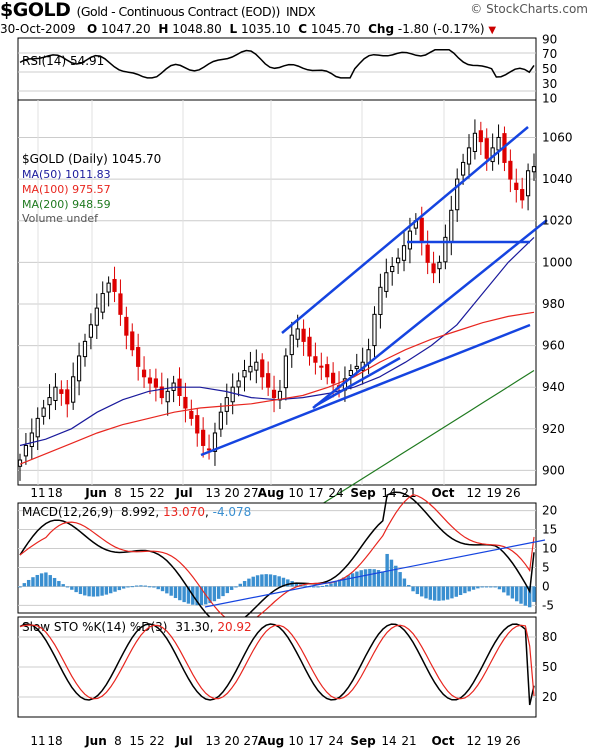  Describe the element at coordinates (553, 346) in the screenshot. I see `price-tick-label: 960` at that location.